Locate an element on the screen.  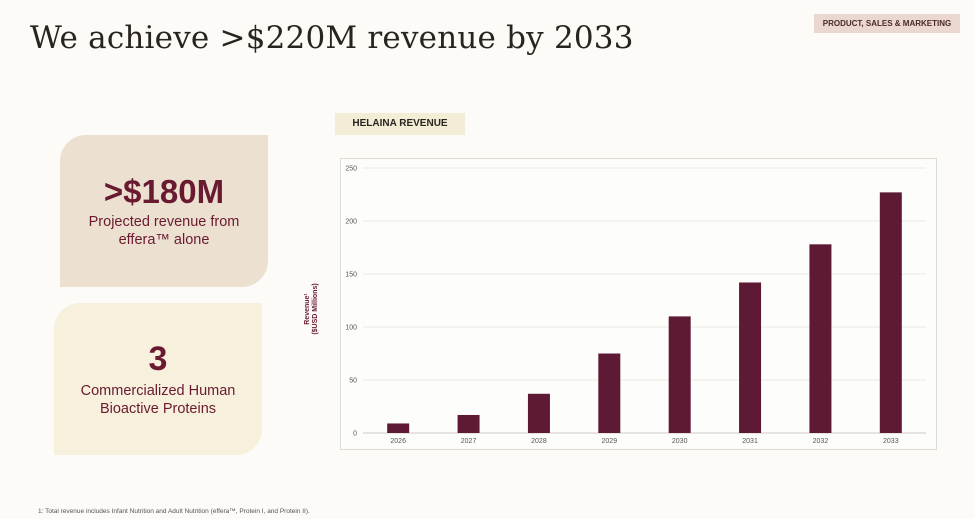
y-tick-label: 50 is located at coordinates (353, 381).